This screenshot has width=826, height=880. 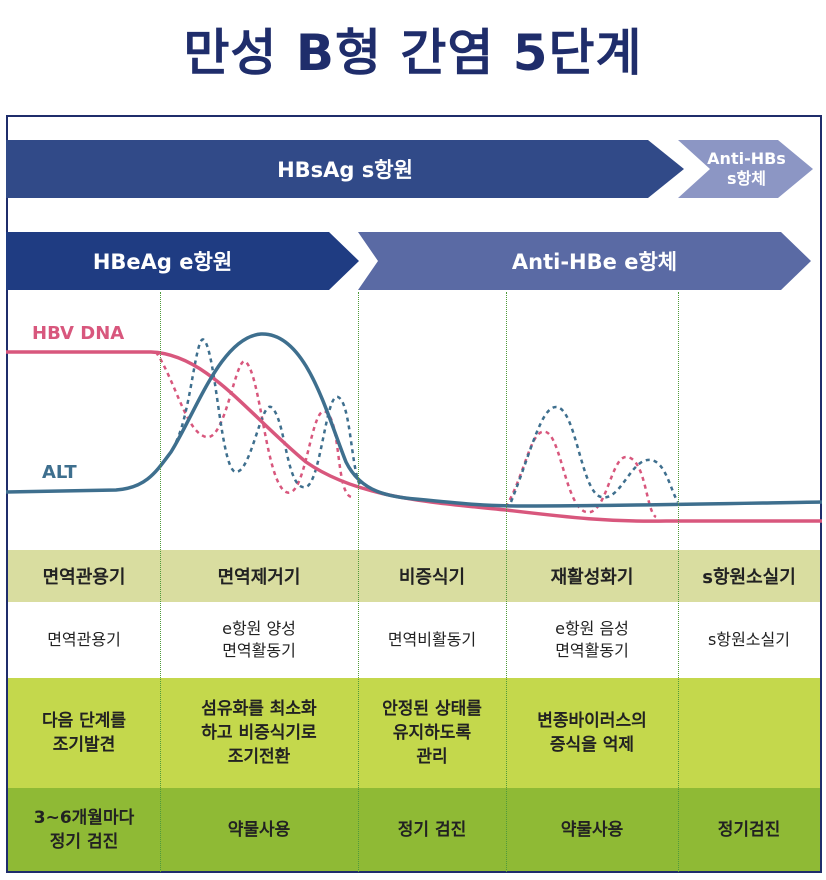 I want to click on hbv-dna-label: HBV DNA, so click(x=78, y=333).